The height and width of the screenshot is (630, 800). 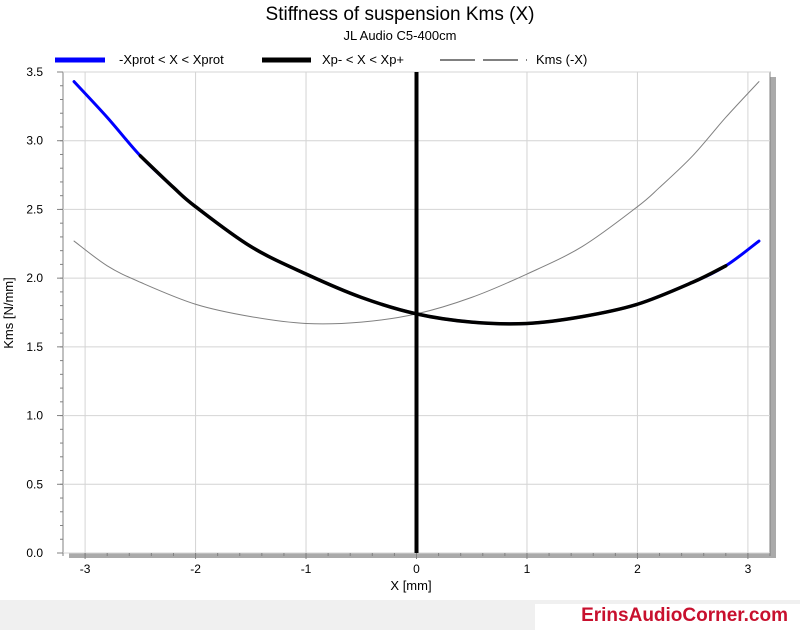 What do you see at coordinates (34, 278) in the screenshot?
I see `y-tick-label: 2.0` at bounding box center [34, 278].